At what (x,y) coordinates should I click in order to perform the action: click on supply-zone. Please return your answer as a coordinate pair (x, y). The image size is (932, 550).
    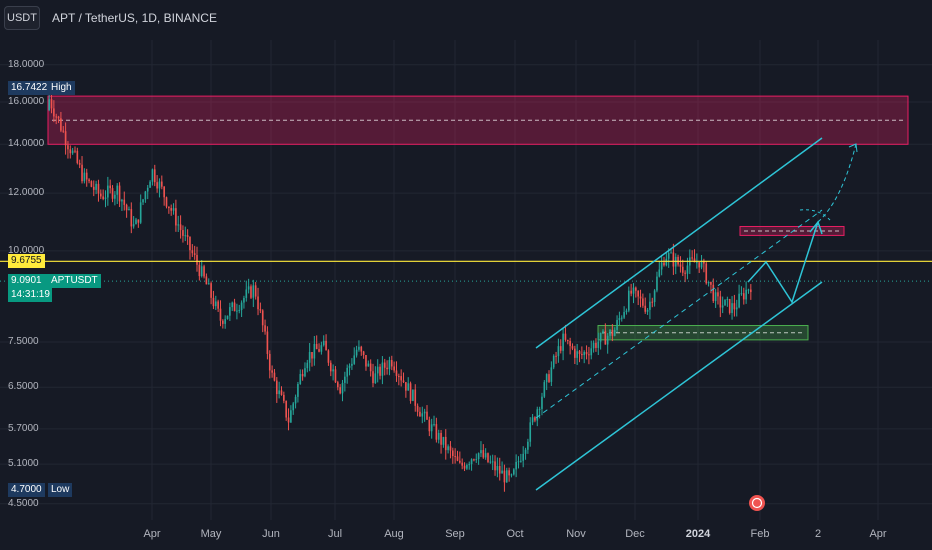
    Looking at the image, I should click on (478, 120).